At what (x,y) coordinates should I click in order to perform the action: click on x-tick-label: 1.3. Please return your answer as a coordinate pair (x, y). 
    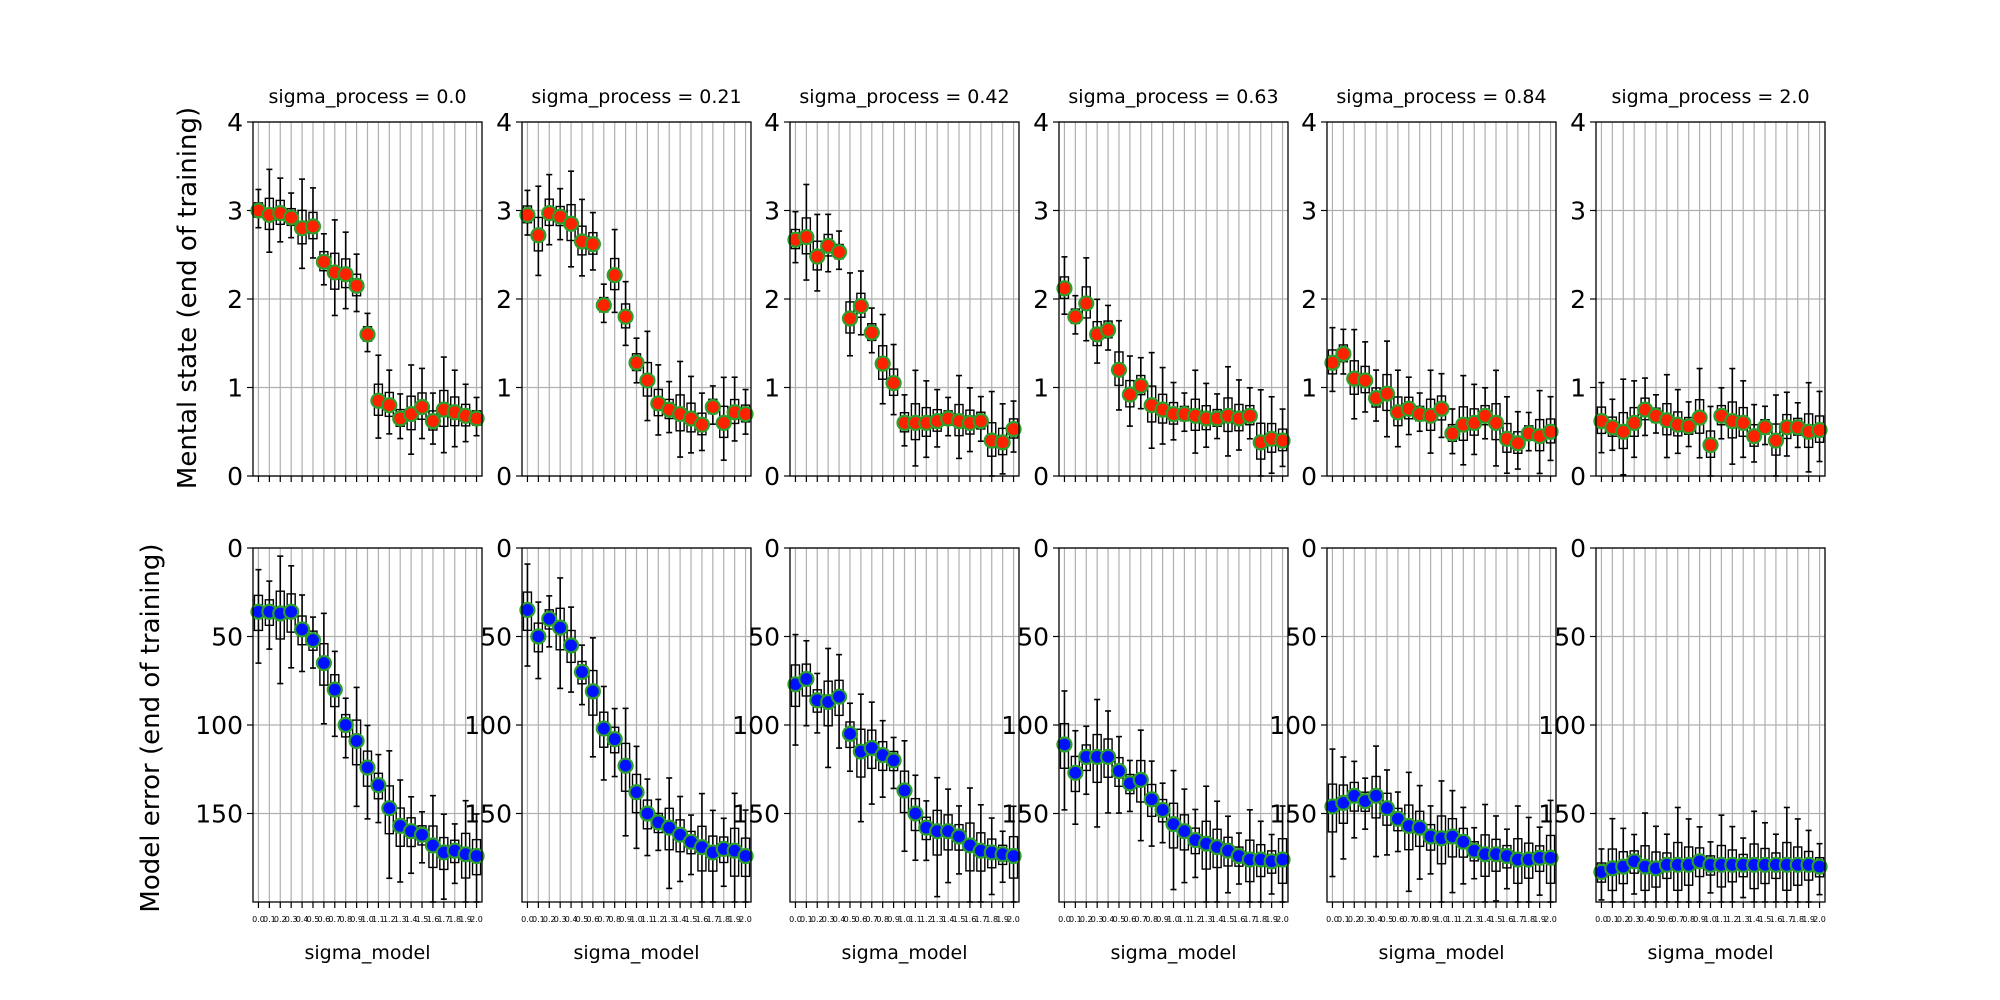
    Looking at the image, I should click on (937, 919).